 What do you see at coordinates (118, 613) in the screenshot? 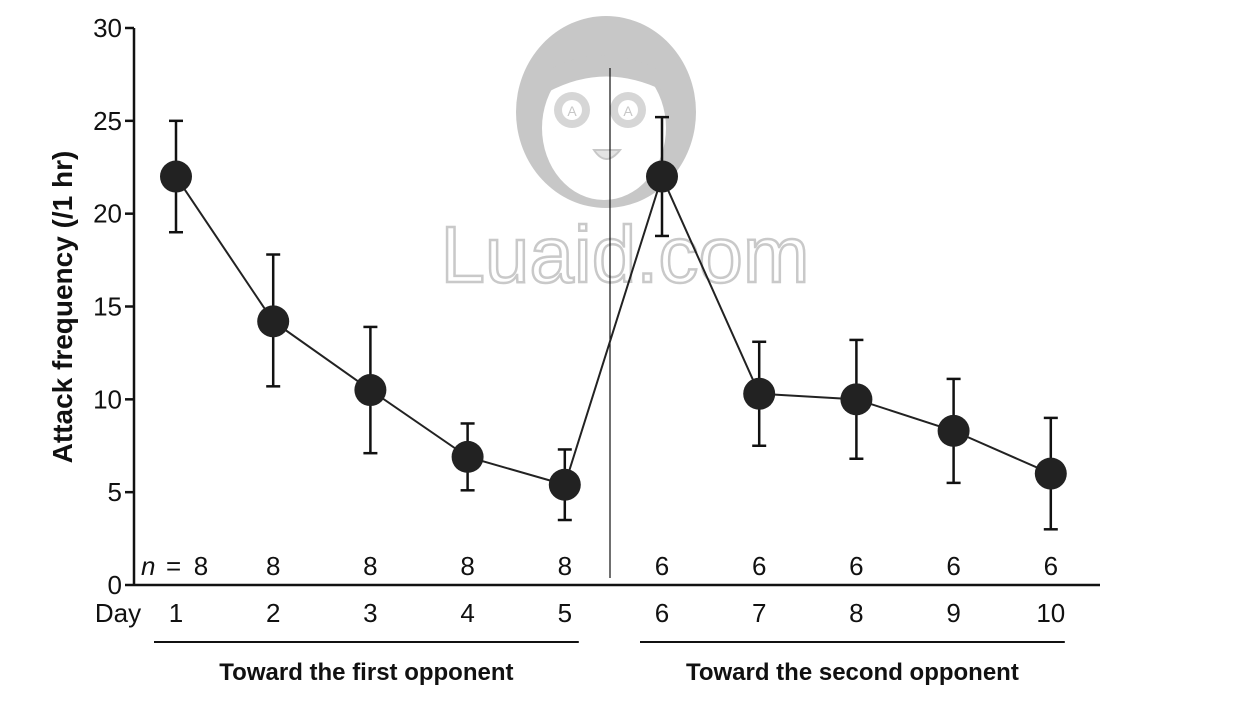
I see `x-axis-title: Day` at bounding box center [118, 613].